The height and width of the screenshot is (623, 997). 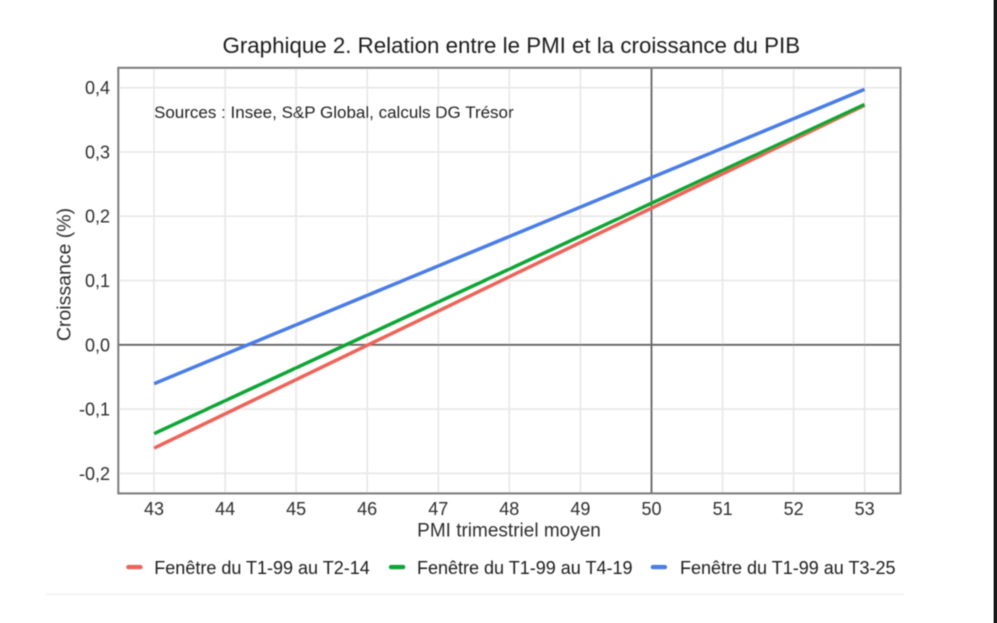 I want to click on svg-text: 0,0, so click(x=97, y=345).